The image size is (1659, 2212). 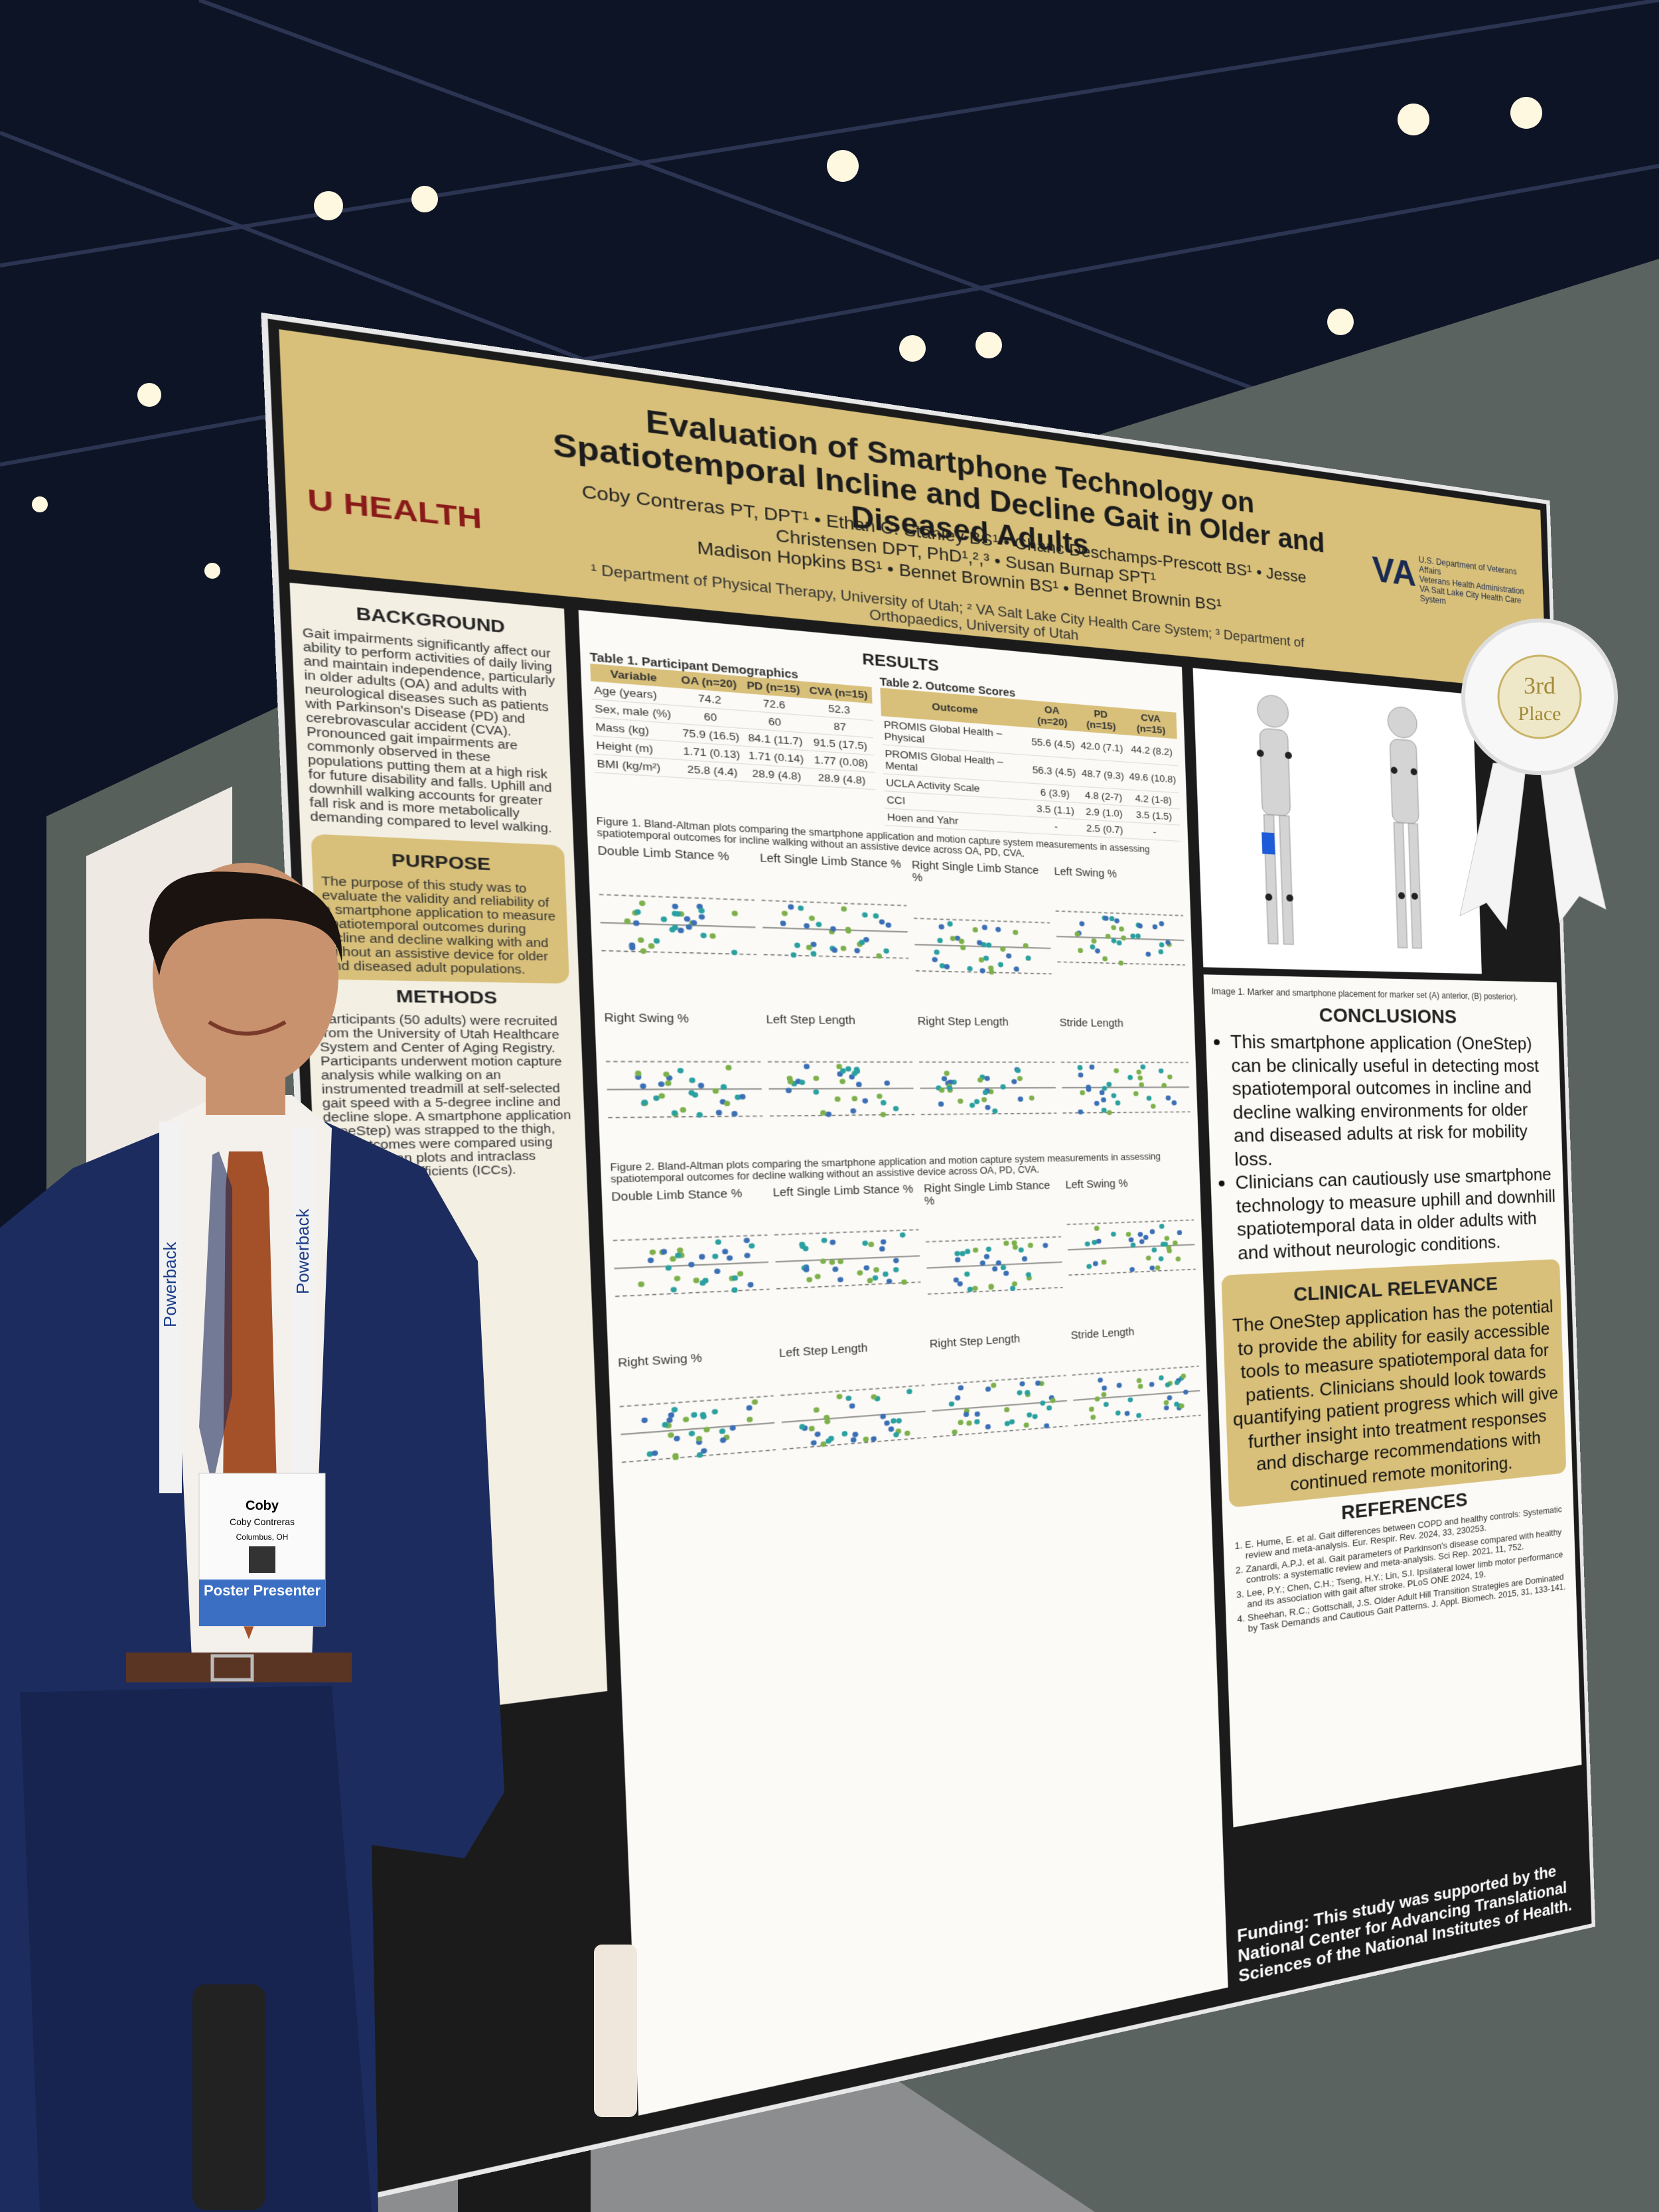 What do you see at coordinates (228, 2097) in the screenshot?
I see `bottle` at bounding box center [228, 2097].